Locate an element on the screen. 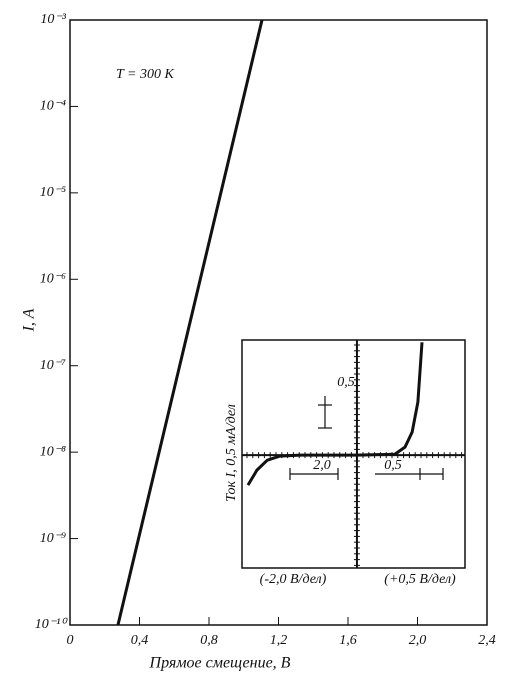 This screenshot has height=686, width=509. inset-frame is located at coordinates (353, 454).